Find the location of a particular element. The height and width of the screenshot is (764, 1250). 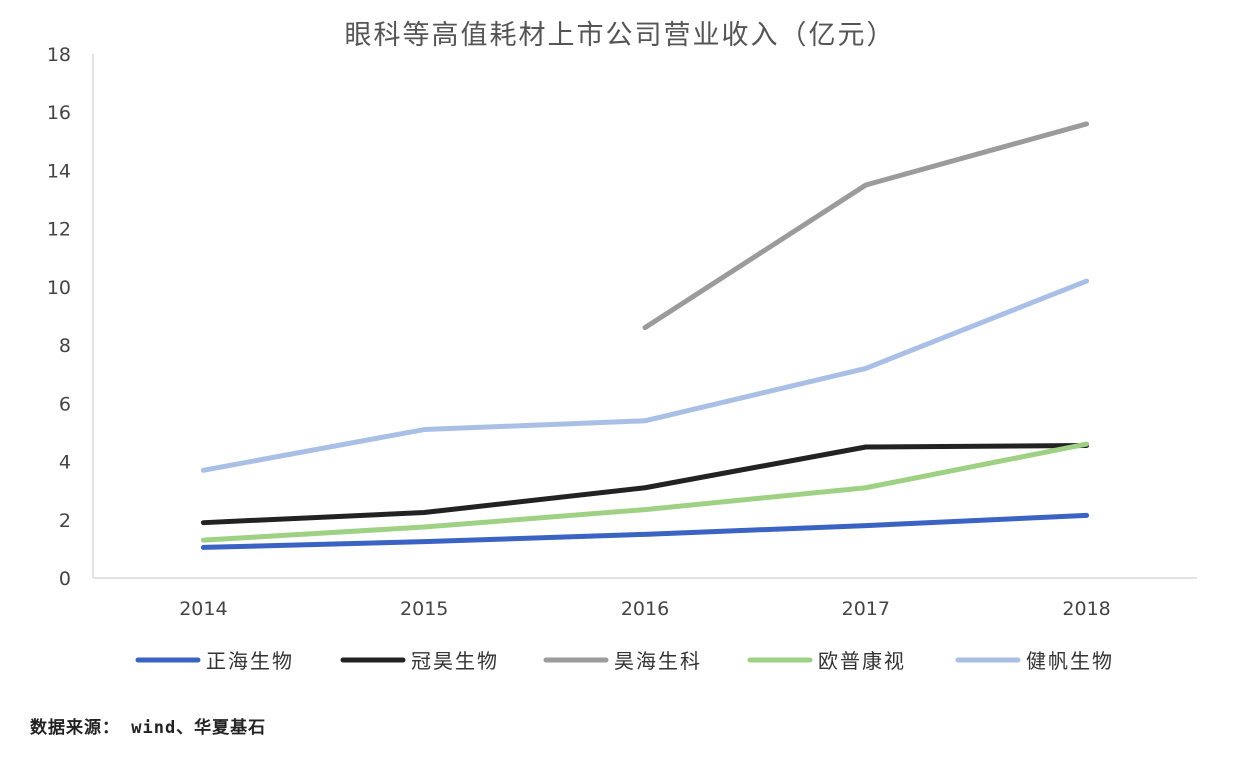

x-tick-label: 2018 is located at coordinates (1086, 609).